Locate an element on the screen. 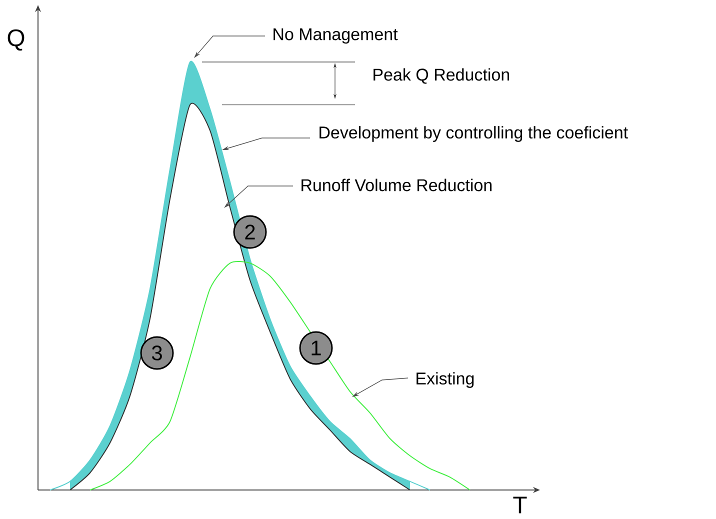  annotation: 2 is located at coordinates (250, 232).